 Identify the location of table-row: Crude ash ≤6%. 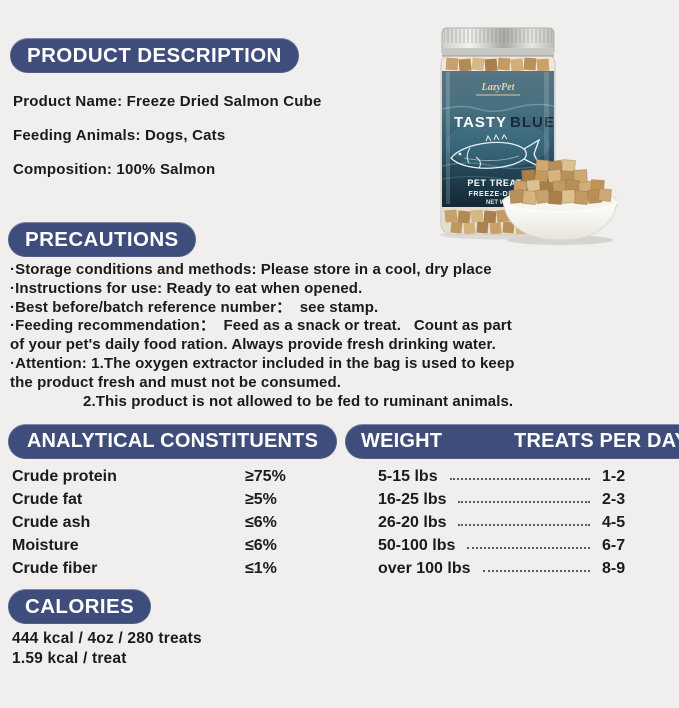
(173, 522).